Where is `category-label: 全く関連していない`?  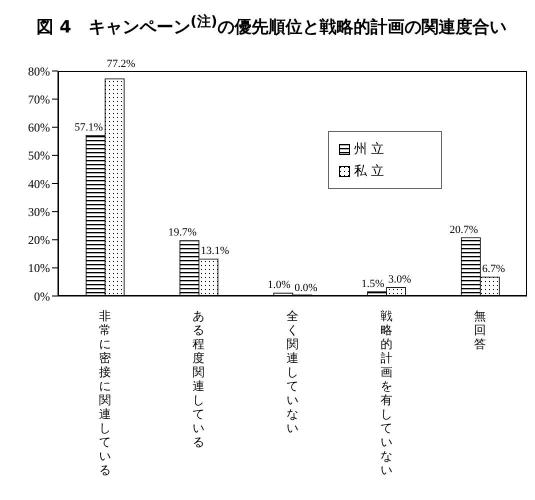 category-label: 全く関連していない is located at coordinates (292, 372).